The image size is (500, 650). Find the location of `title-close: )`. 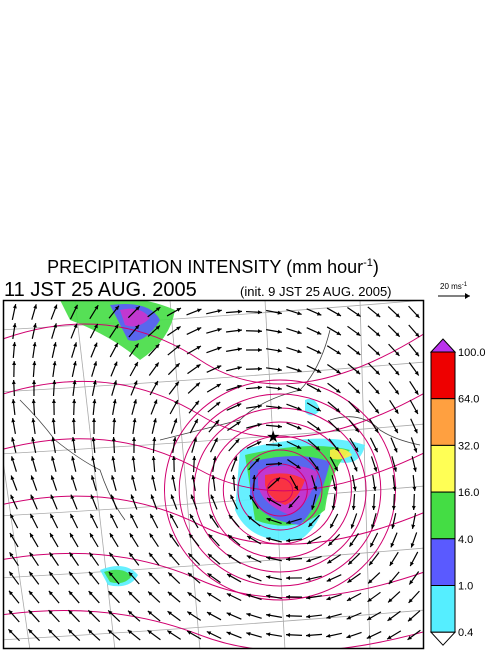

title-close: ) is located at coordinates (376, 267).